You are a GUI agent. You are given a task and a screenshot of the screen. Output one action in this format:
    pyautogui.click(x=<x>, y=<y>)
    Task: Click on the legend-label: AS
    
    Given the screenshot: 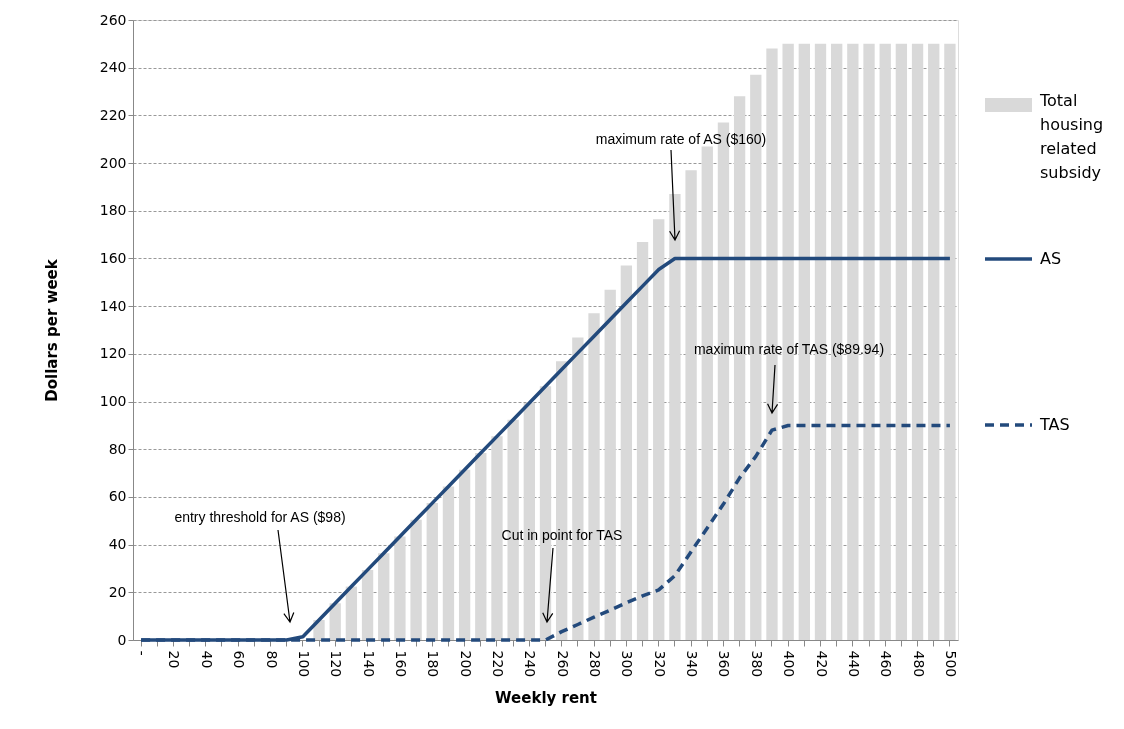 What is the action you would take?
    pyautogui.click(x=1051, y=258)
    